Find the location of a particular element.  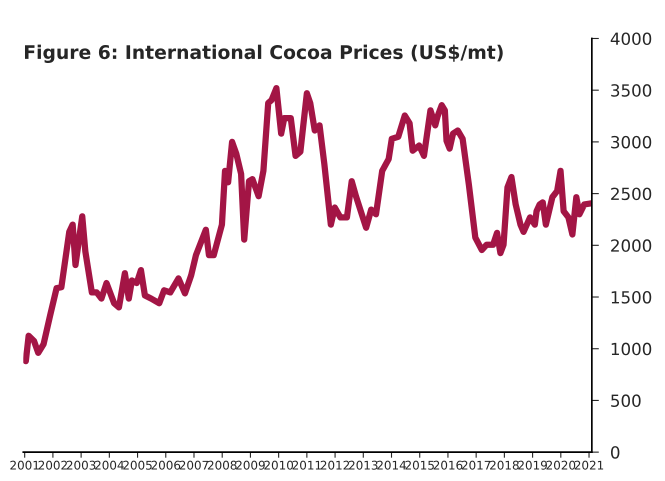

x-tick-label: 2018 is located at coordinates (504, 465).